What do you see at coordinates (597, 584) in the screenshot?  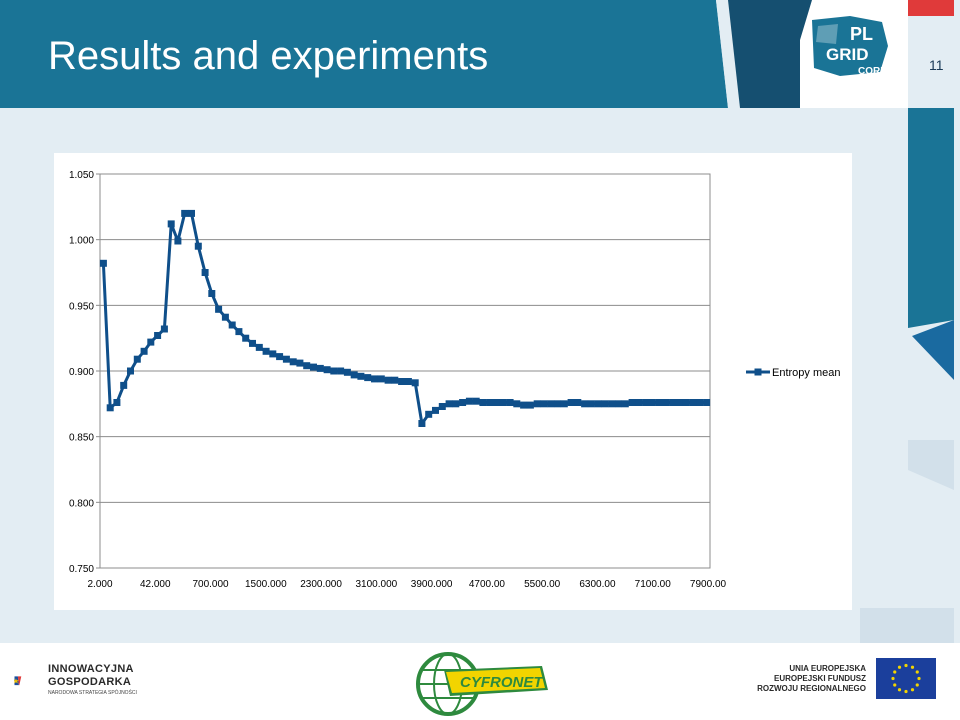 I see `x-tick-label: 6300.00` at bounding box center [597, 584].